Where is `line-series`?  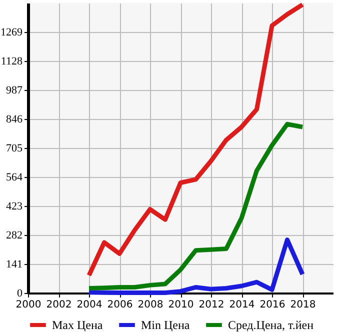
line-series is located at coordinates (195, 266).